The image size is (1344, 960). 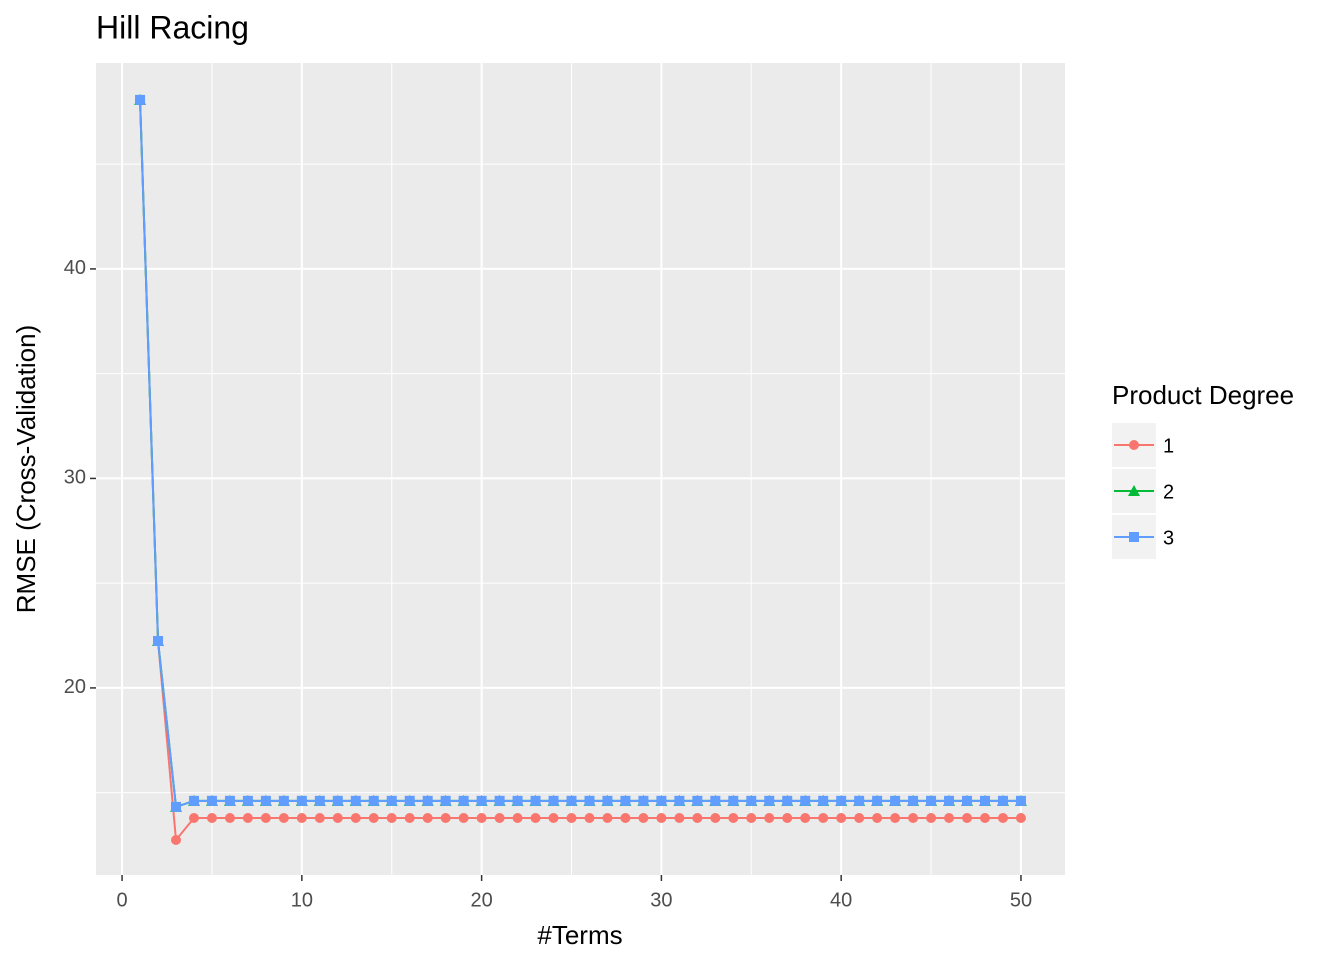 What do you see at coordinates (1168, 492) in the screenshot?
I see `legend-label: 2` at bounding box center [1168, 492].